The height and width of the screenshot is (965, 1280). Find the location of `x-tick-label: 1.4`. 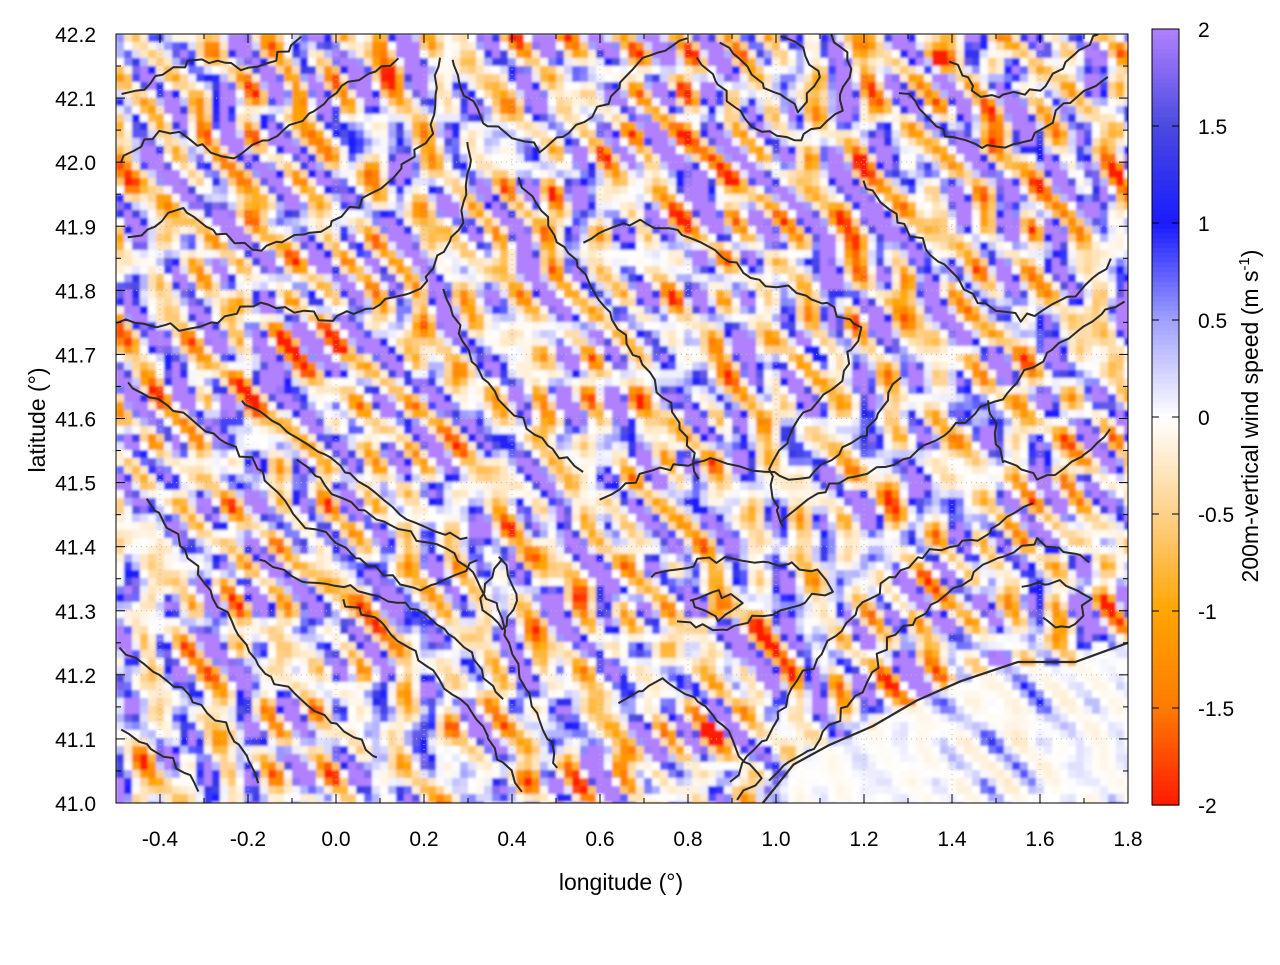

x-tick-label: 1.4 is located at coordinates (952, 839).